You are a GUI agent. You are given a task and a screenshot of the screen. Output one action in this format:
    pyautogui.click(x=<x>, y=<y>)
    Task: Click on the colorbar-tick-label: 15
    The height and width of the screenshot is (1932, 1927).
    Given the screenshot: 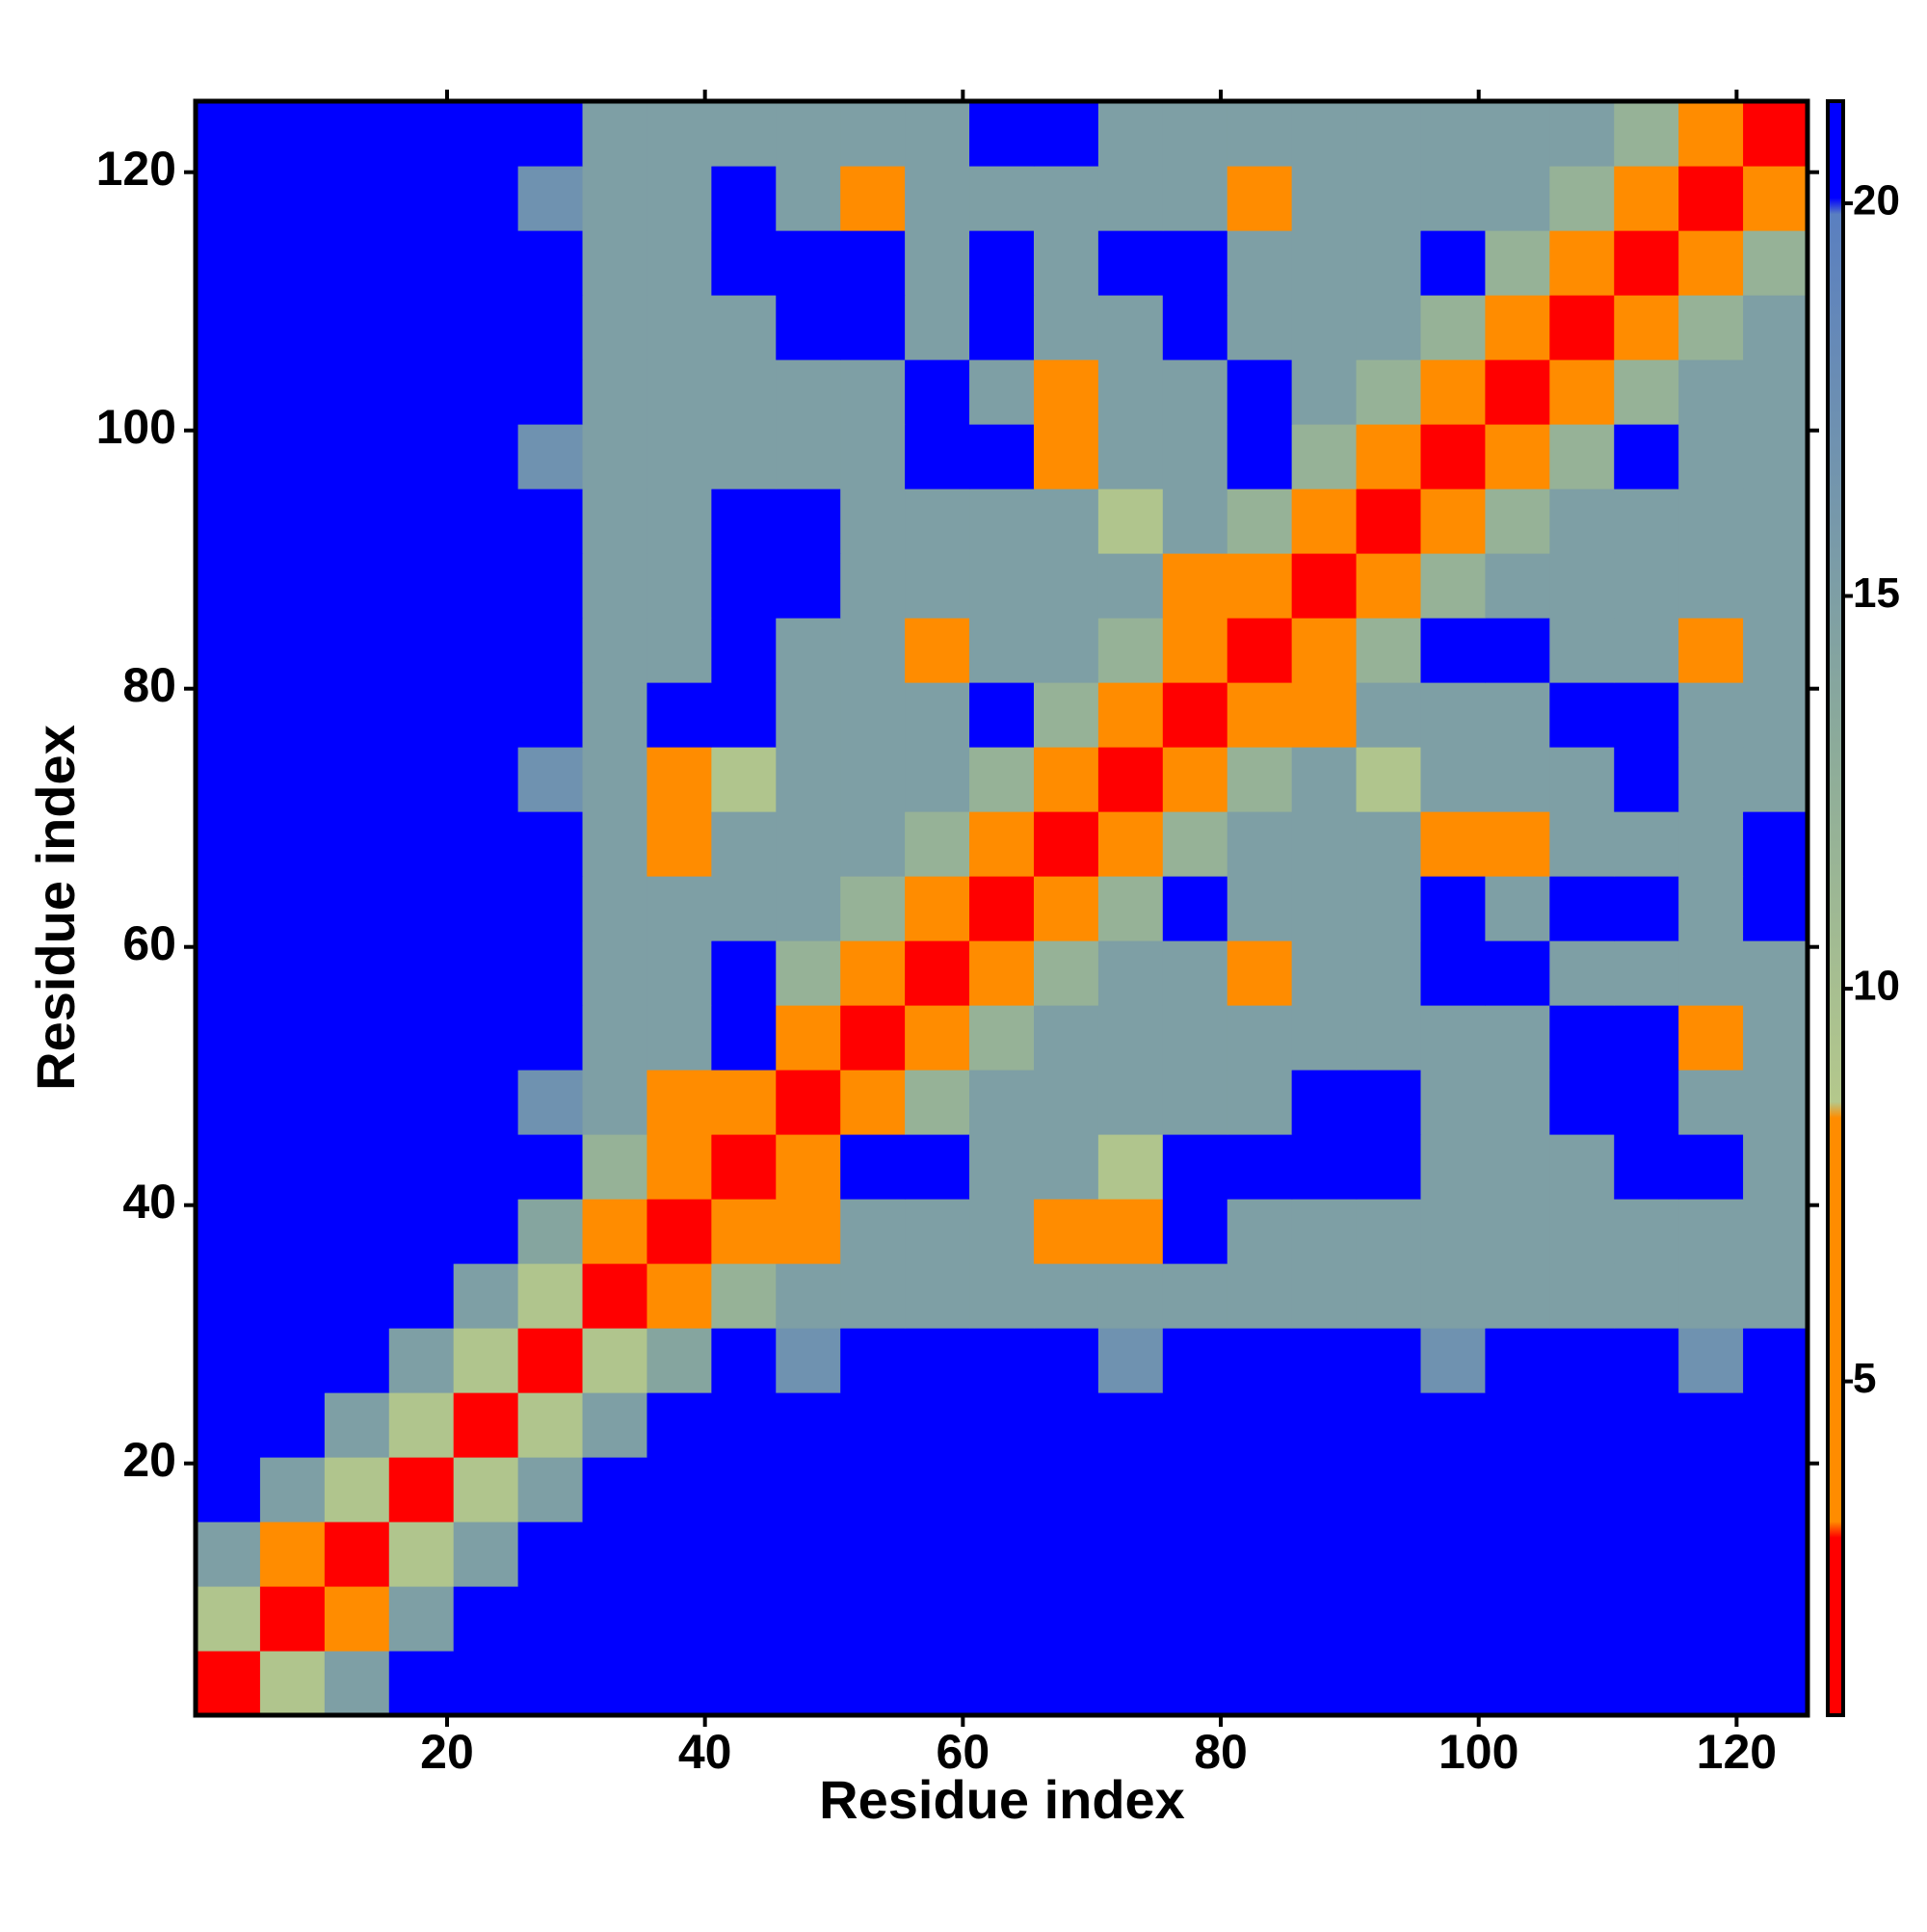 What is the action you would take?
    pyautogui.click(x=1876, y=593)
    